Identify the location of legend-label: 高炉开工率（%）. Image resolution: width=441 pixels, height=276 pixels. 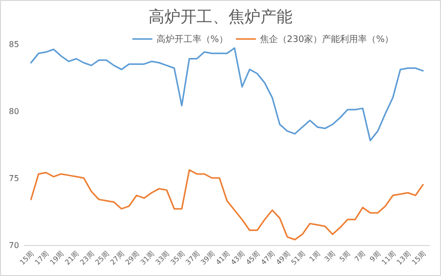
(192, 39).